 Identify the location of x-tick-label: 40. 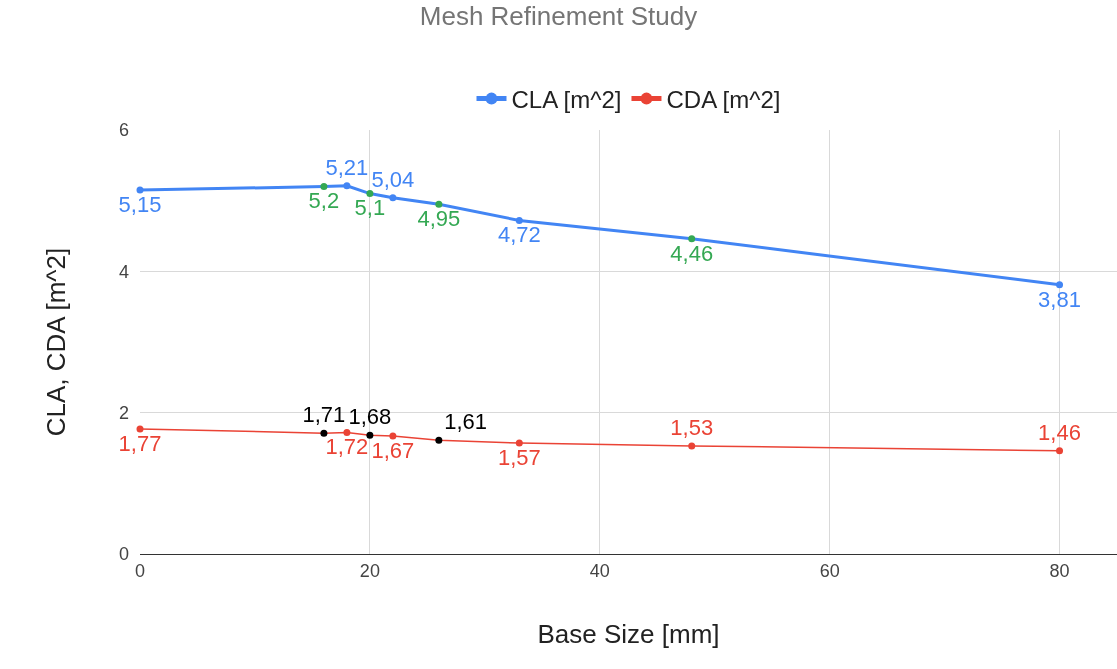
(599, 570).